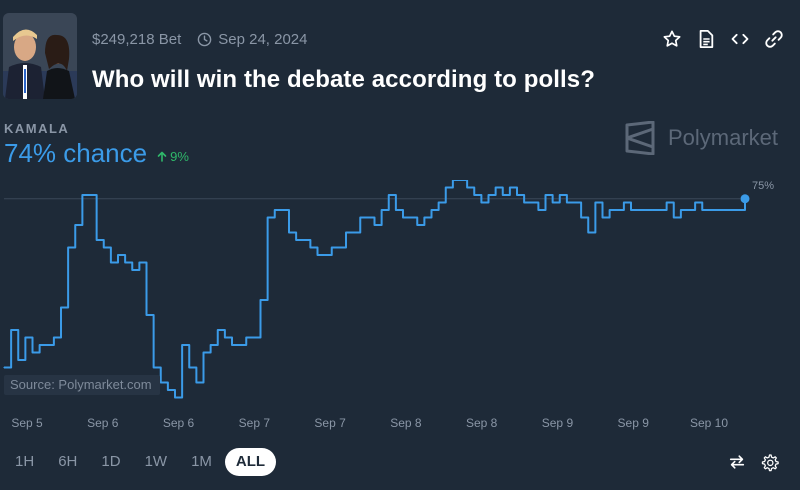 The height and width of the screenshot is (490, 800). What do you see at coordinates (701, 138) in the screenshot?
I see `polymarket-logo: Polymarket` at bounding box center [701, 138].